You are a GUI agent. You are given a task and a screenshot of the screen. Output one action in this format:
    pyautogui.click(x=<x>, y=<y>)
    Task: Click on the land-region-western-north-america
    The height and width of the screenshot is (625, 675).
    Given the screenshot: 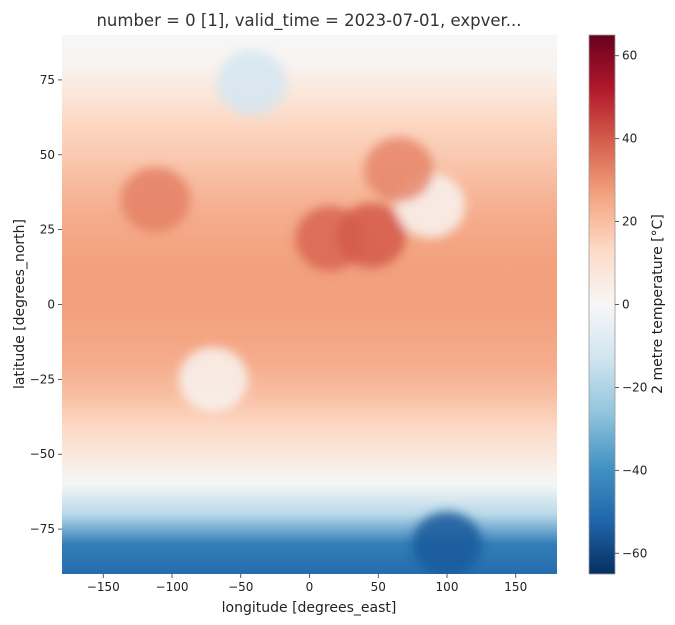 What is the action you would take?
    pyautogui.click(x=155, y=199)
    